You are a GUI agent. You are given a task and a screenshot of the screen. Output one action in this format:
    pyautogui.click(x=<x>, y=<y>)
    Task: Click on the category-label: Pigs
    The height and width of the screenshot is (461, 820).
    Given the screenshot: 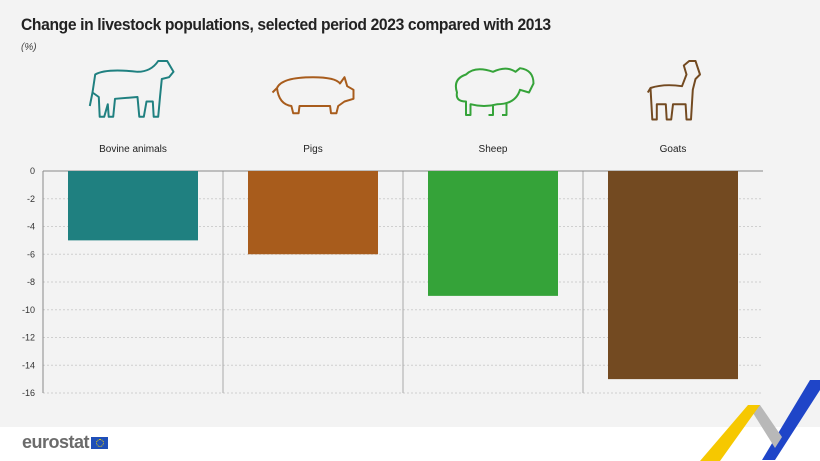 What is the action you would take?
    pyautogui.click(x=312, y=149)
    